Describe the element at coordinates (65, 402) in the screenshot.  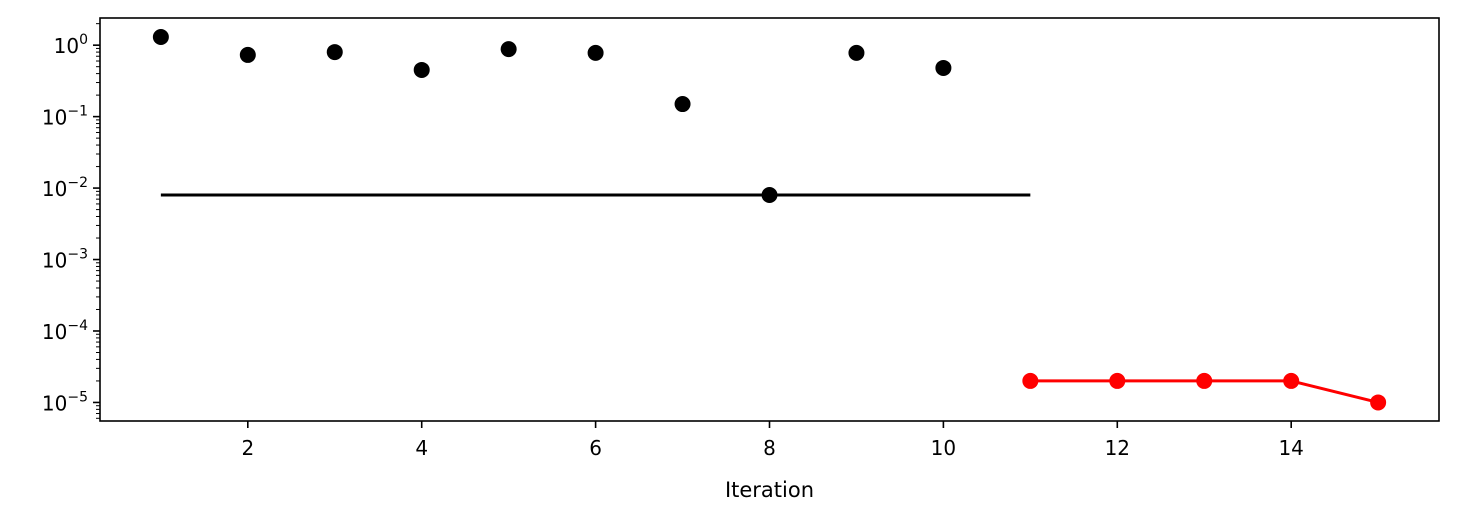
I see `y-tick-label: 10⁻⁵` at that location.